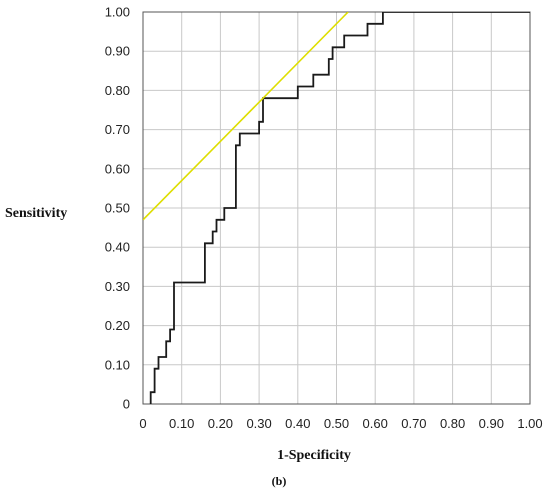  Describe the element at coordinates (117, 129) in the screenshot. I see `y-tick-label: 0.70` at that location.